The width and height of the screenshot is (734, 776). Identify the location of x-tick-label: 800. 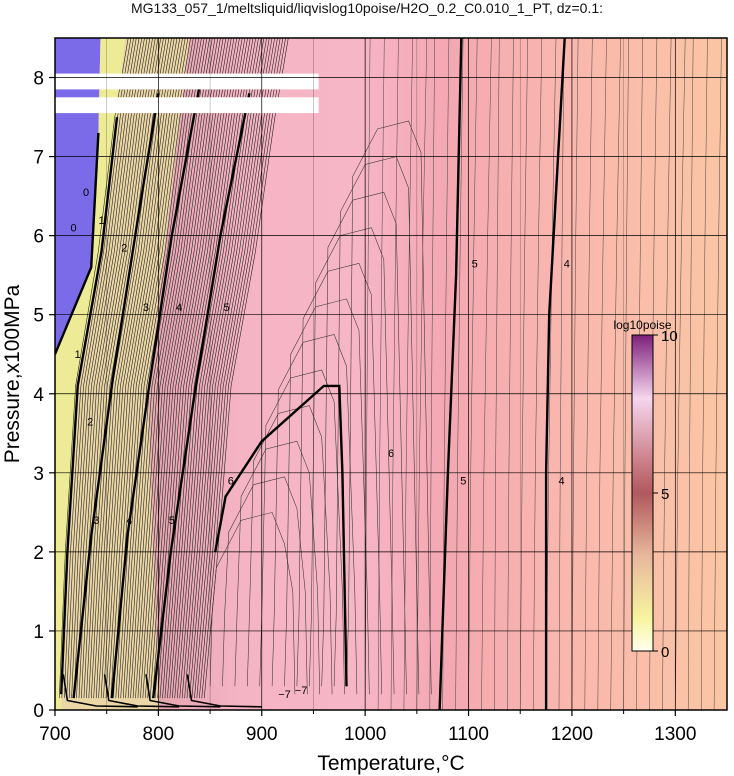
(159, 734).